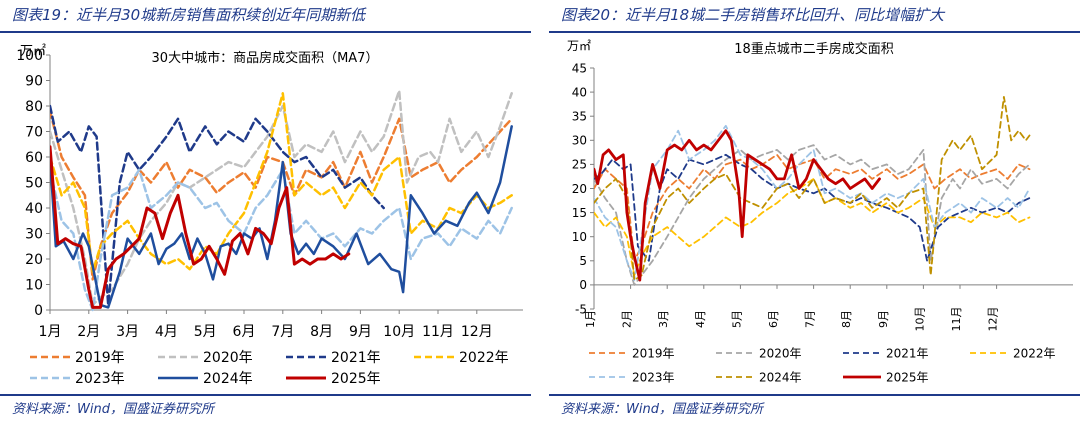  I want to click on y-tick-label: 25, so click(579, 165).